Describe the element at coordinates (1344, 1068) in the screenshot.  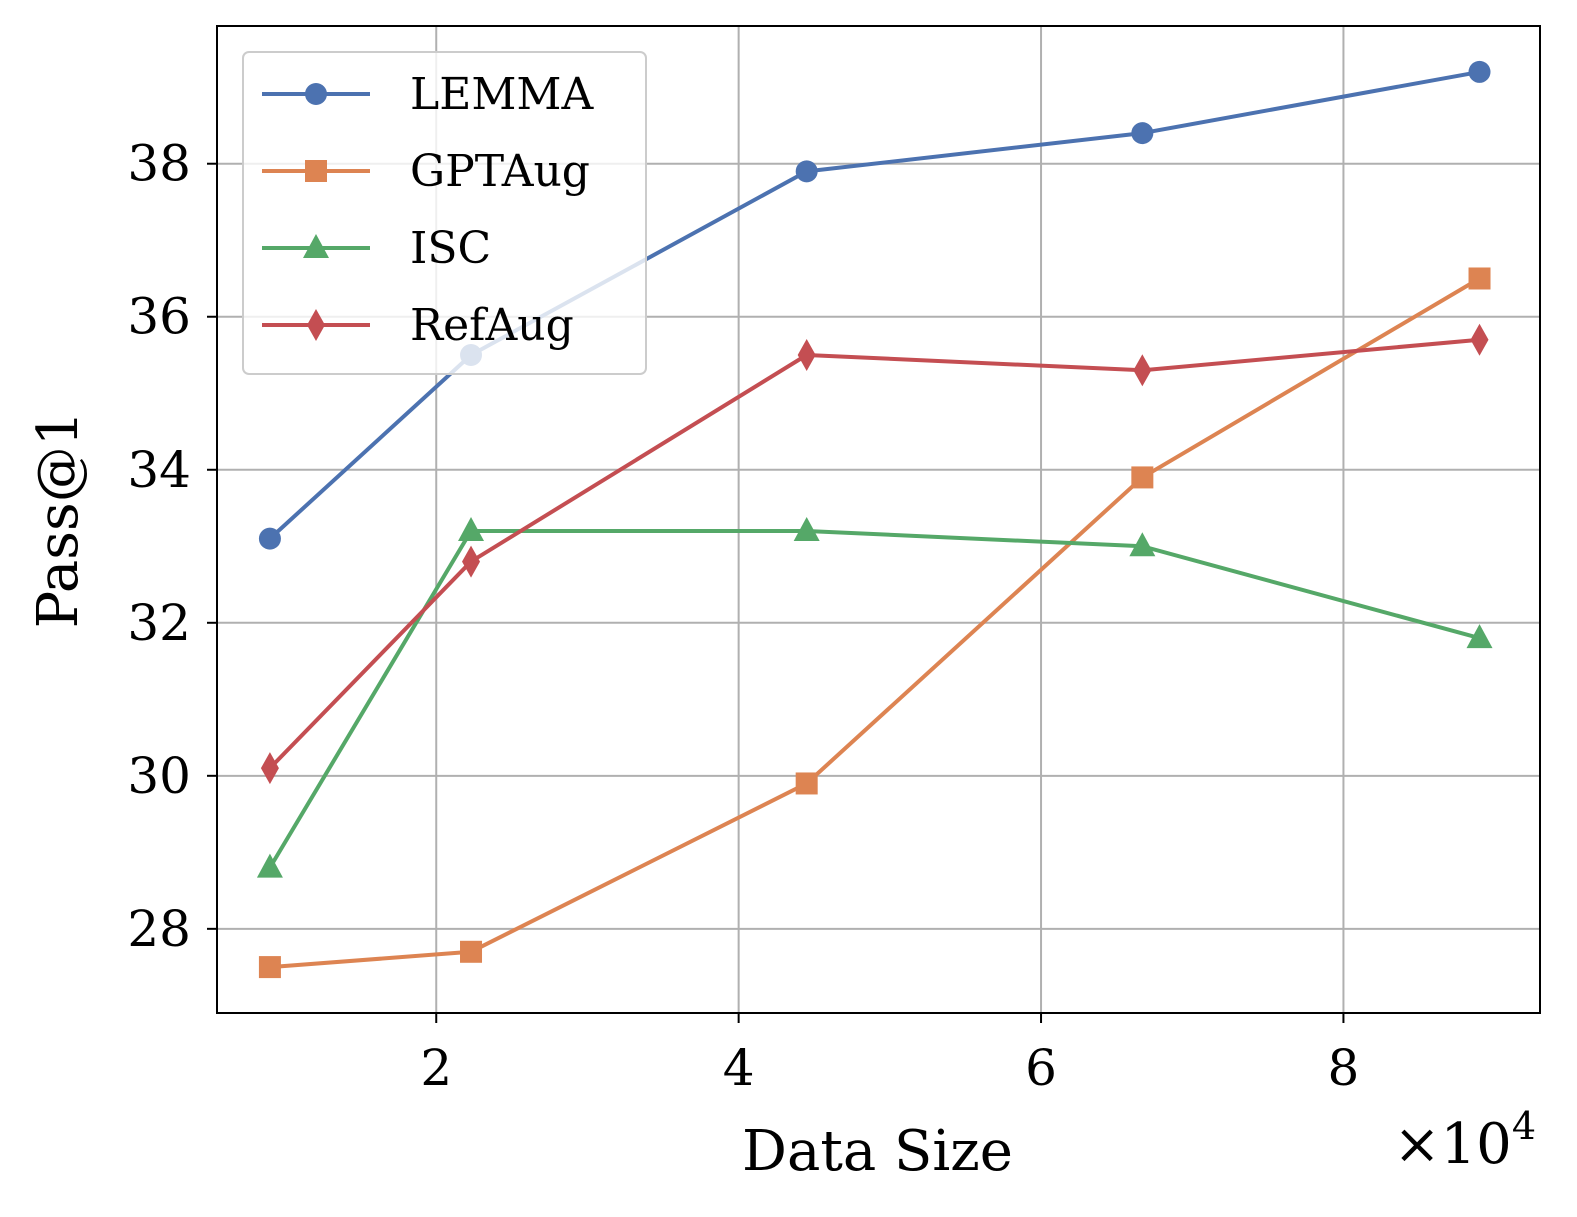
I see `x-tick-label: 8` at that location.